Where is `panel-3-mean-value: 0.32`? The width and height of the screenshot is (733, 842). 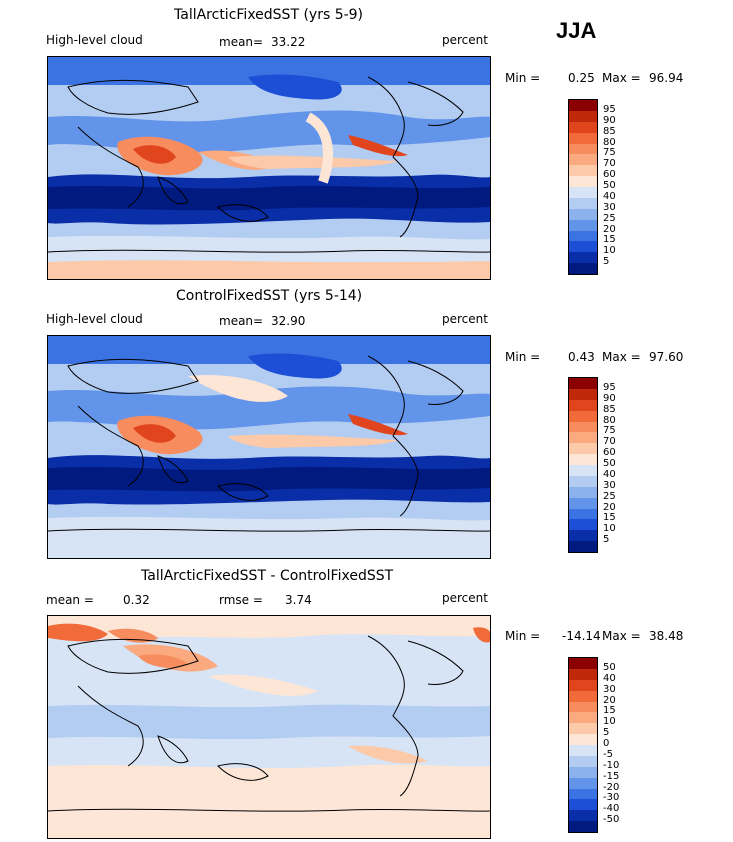 panel-3-mean-value: 0.32 is located at coordinates (136, 600).